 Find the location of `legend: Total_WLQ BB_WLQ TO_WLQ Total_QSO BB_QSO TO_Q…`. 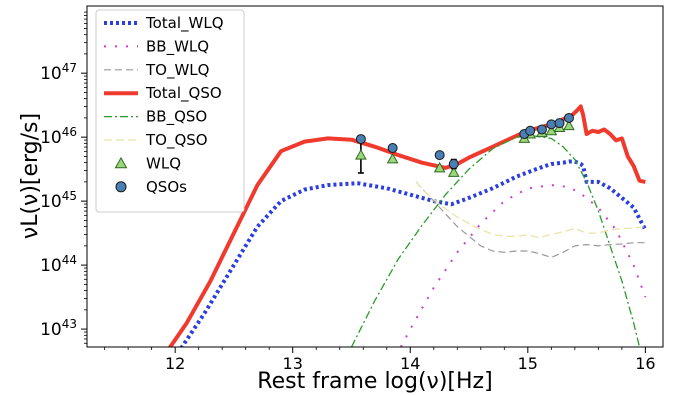

legend: Total_WLQ BB_WLQ TO_WLQ Total_QSO BB_QSO TO_Q… is located at coordinates (170, 111).